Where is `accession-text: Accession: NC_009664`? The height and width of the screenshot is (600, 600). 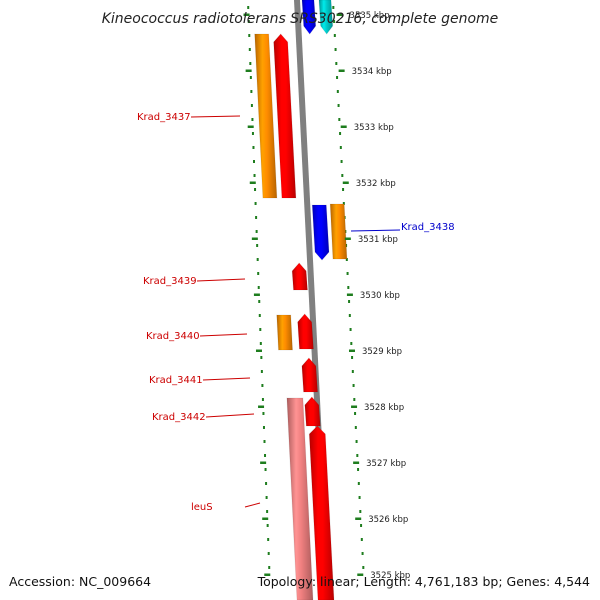 accession-text: Accession: NC_009664 is located at coordinates (80, 581).